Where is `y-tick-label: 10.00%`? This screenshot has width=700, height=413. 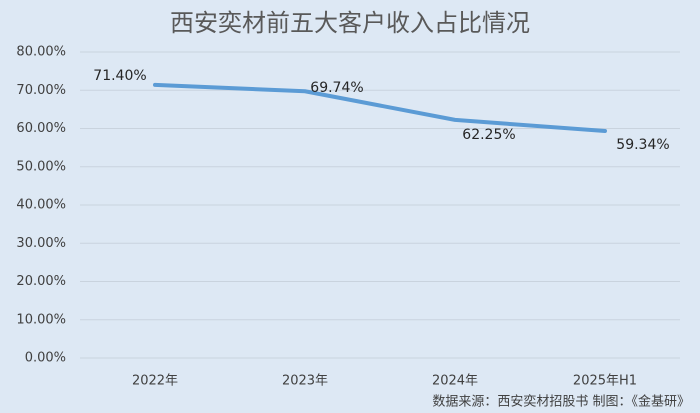 y-tick-label: 10.00% is located at coordinates (41, 319).